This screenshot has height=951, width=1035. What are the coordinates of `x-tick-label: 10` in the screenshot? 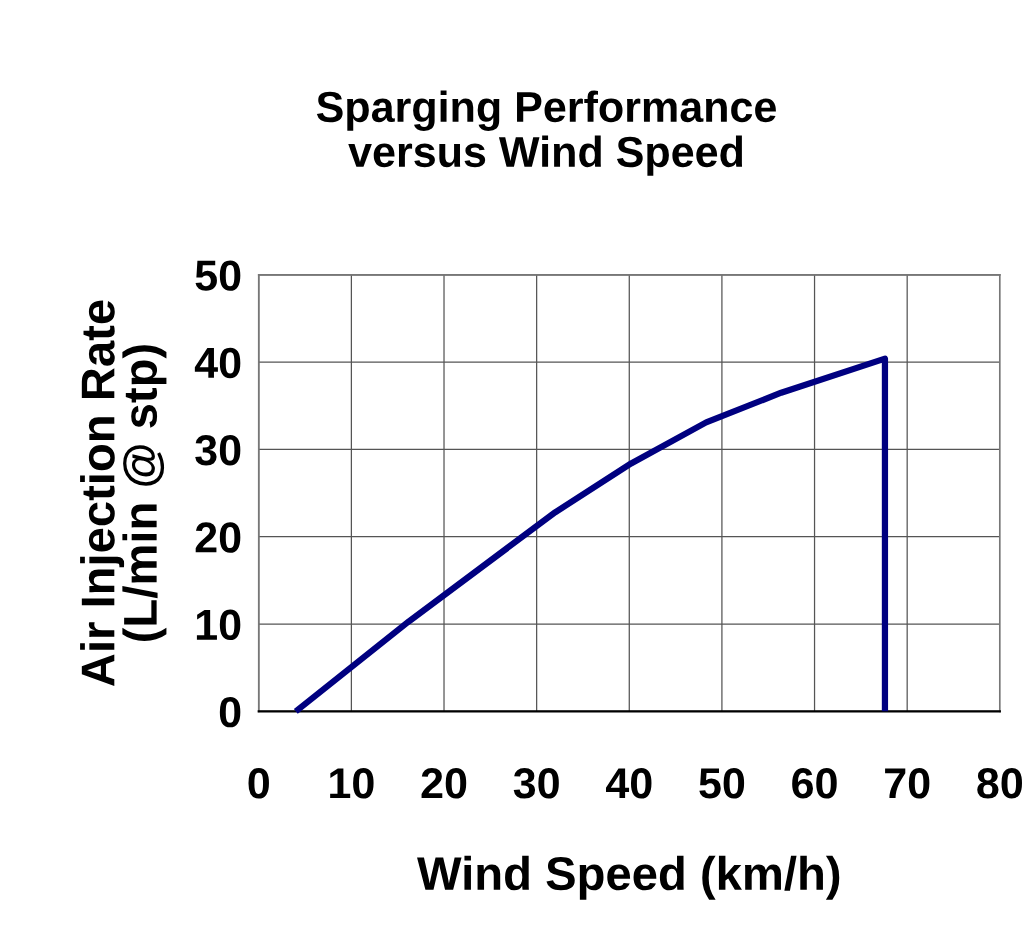 It's located at (352, 783).